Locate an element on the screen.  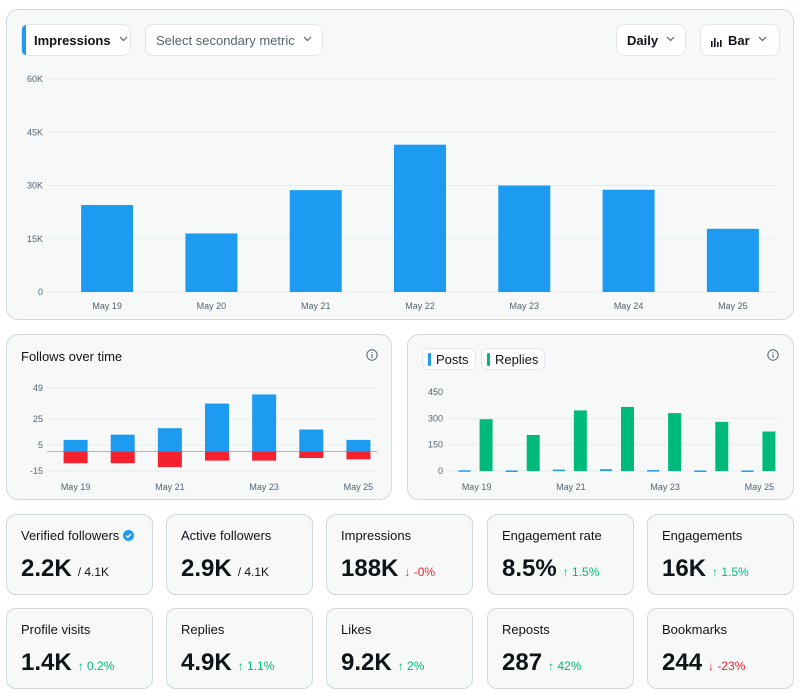
period-label: Daily is located at coordinates (643, 40).